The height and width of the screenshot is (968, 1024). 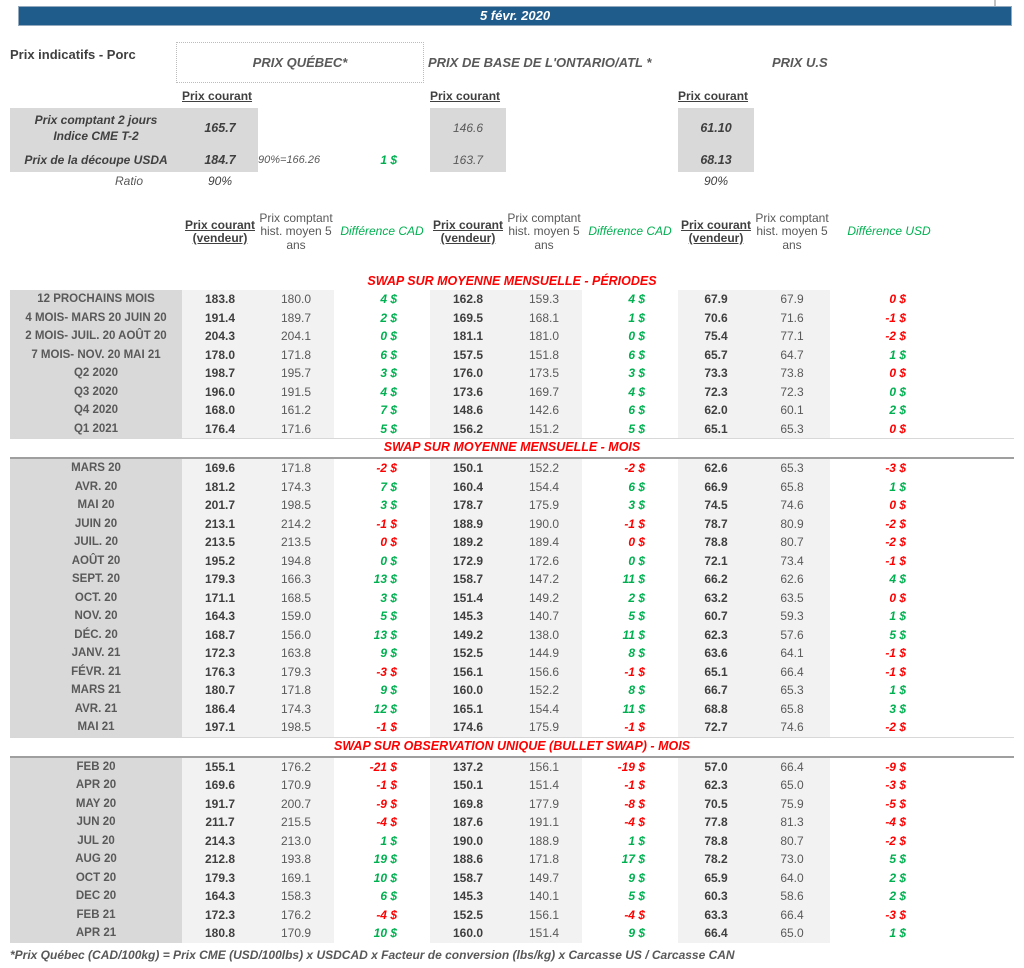 I want to click on on-prix-courant-value: 162.8, so click(x=468, y=299).